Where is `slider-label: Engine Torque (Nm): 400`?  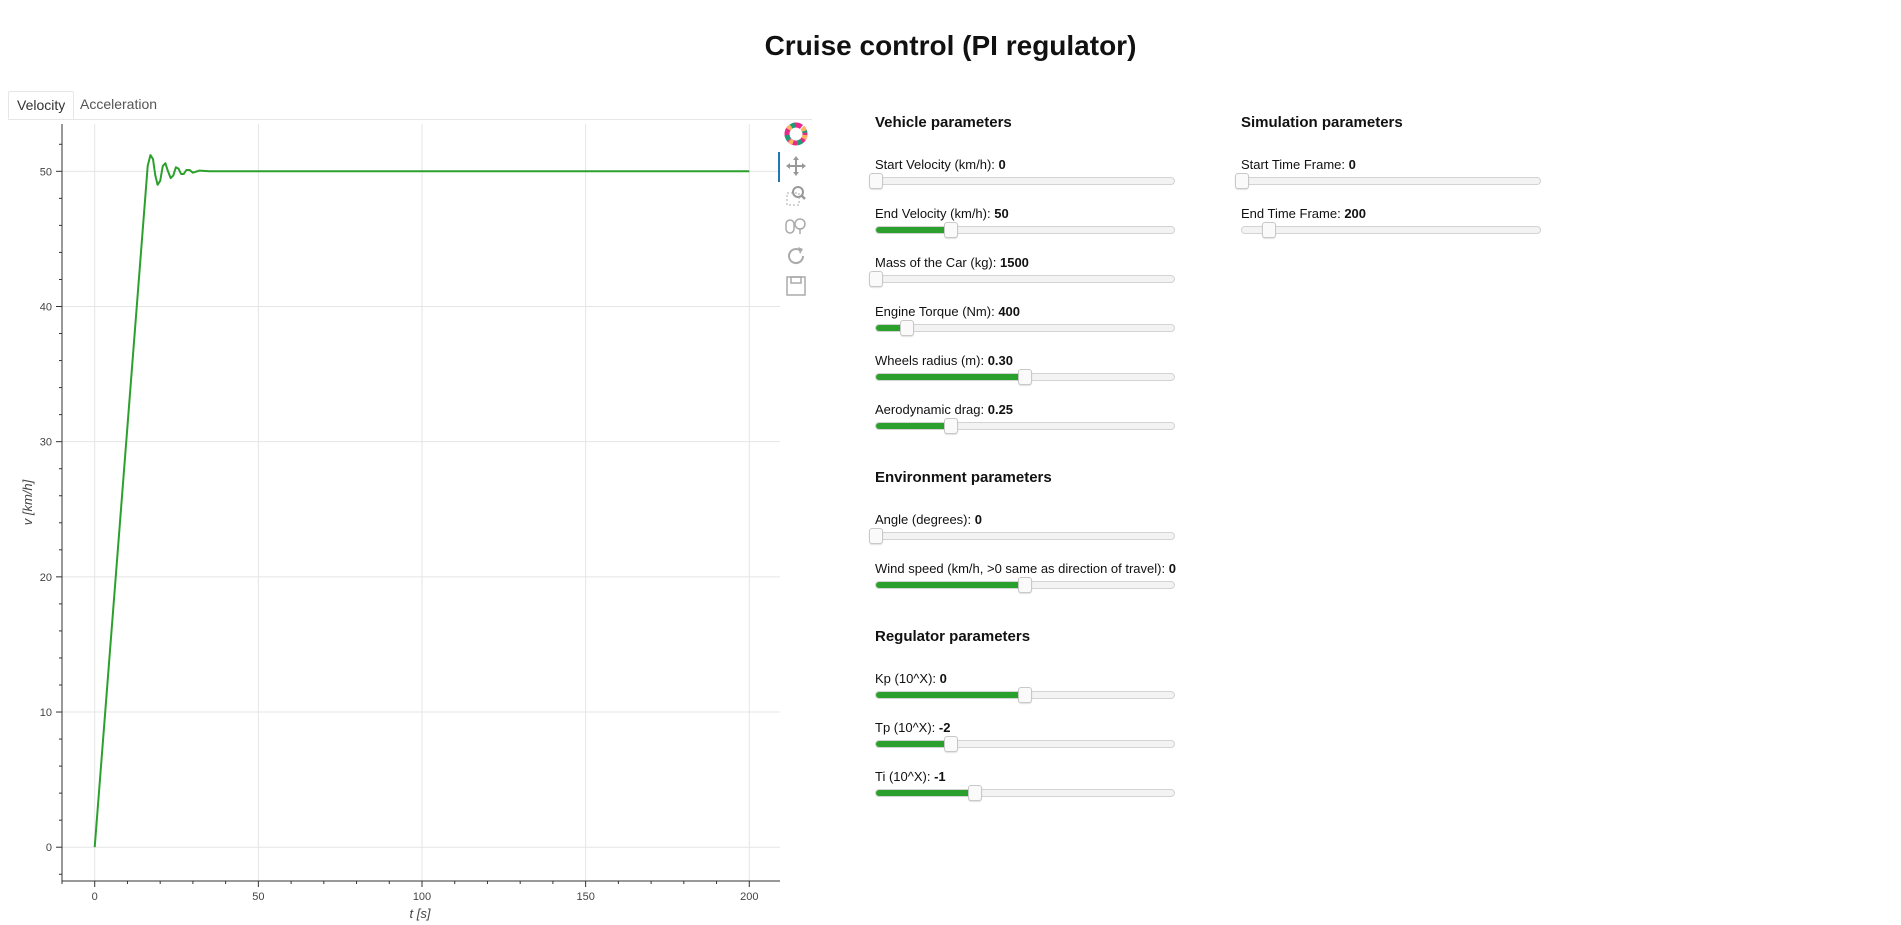 slider-label: Engine Torque (Nm): 400 is located at coordinates (947, 311).